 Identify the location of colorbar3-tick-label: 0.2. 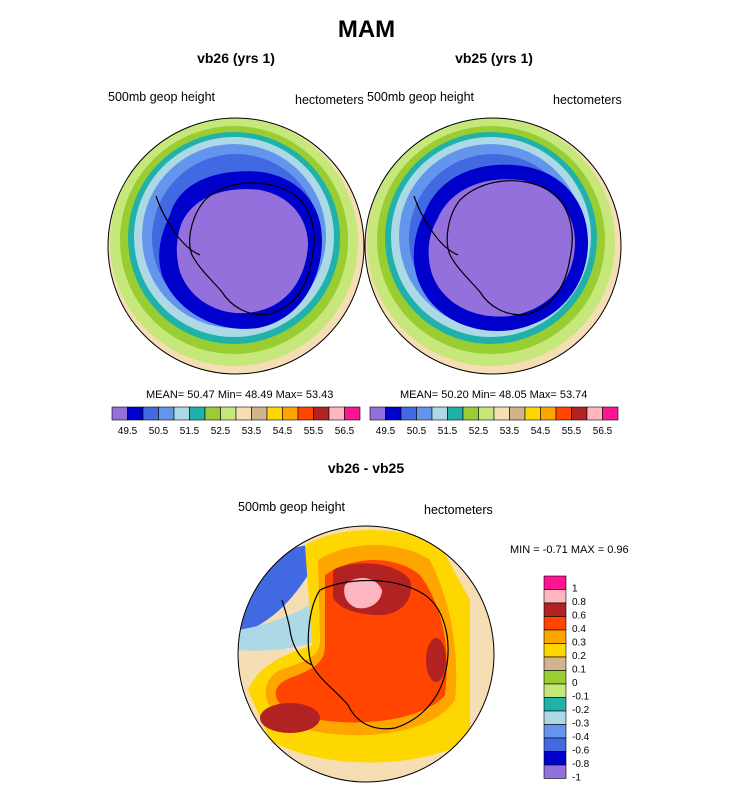
(579, 656).